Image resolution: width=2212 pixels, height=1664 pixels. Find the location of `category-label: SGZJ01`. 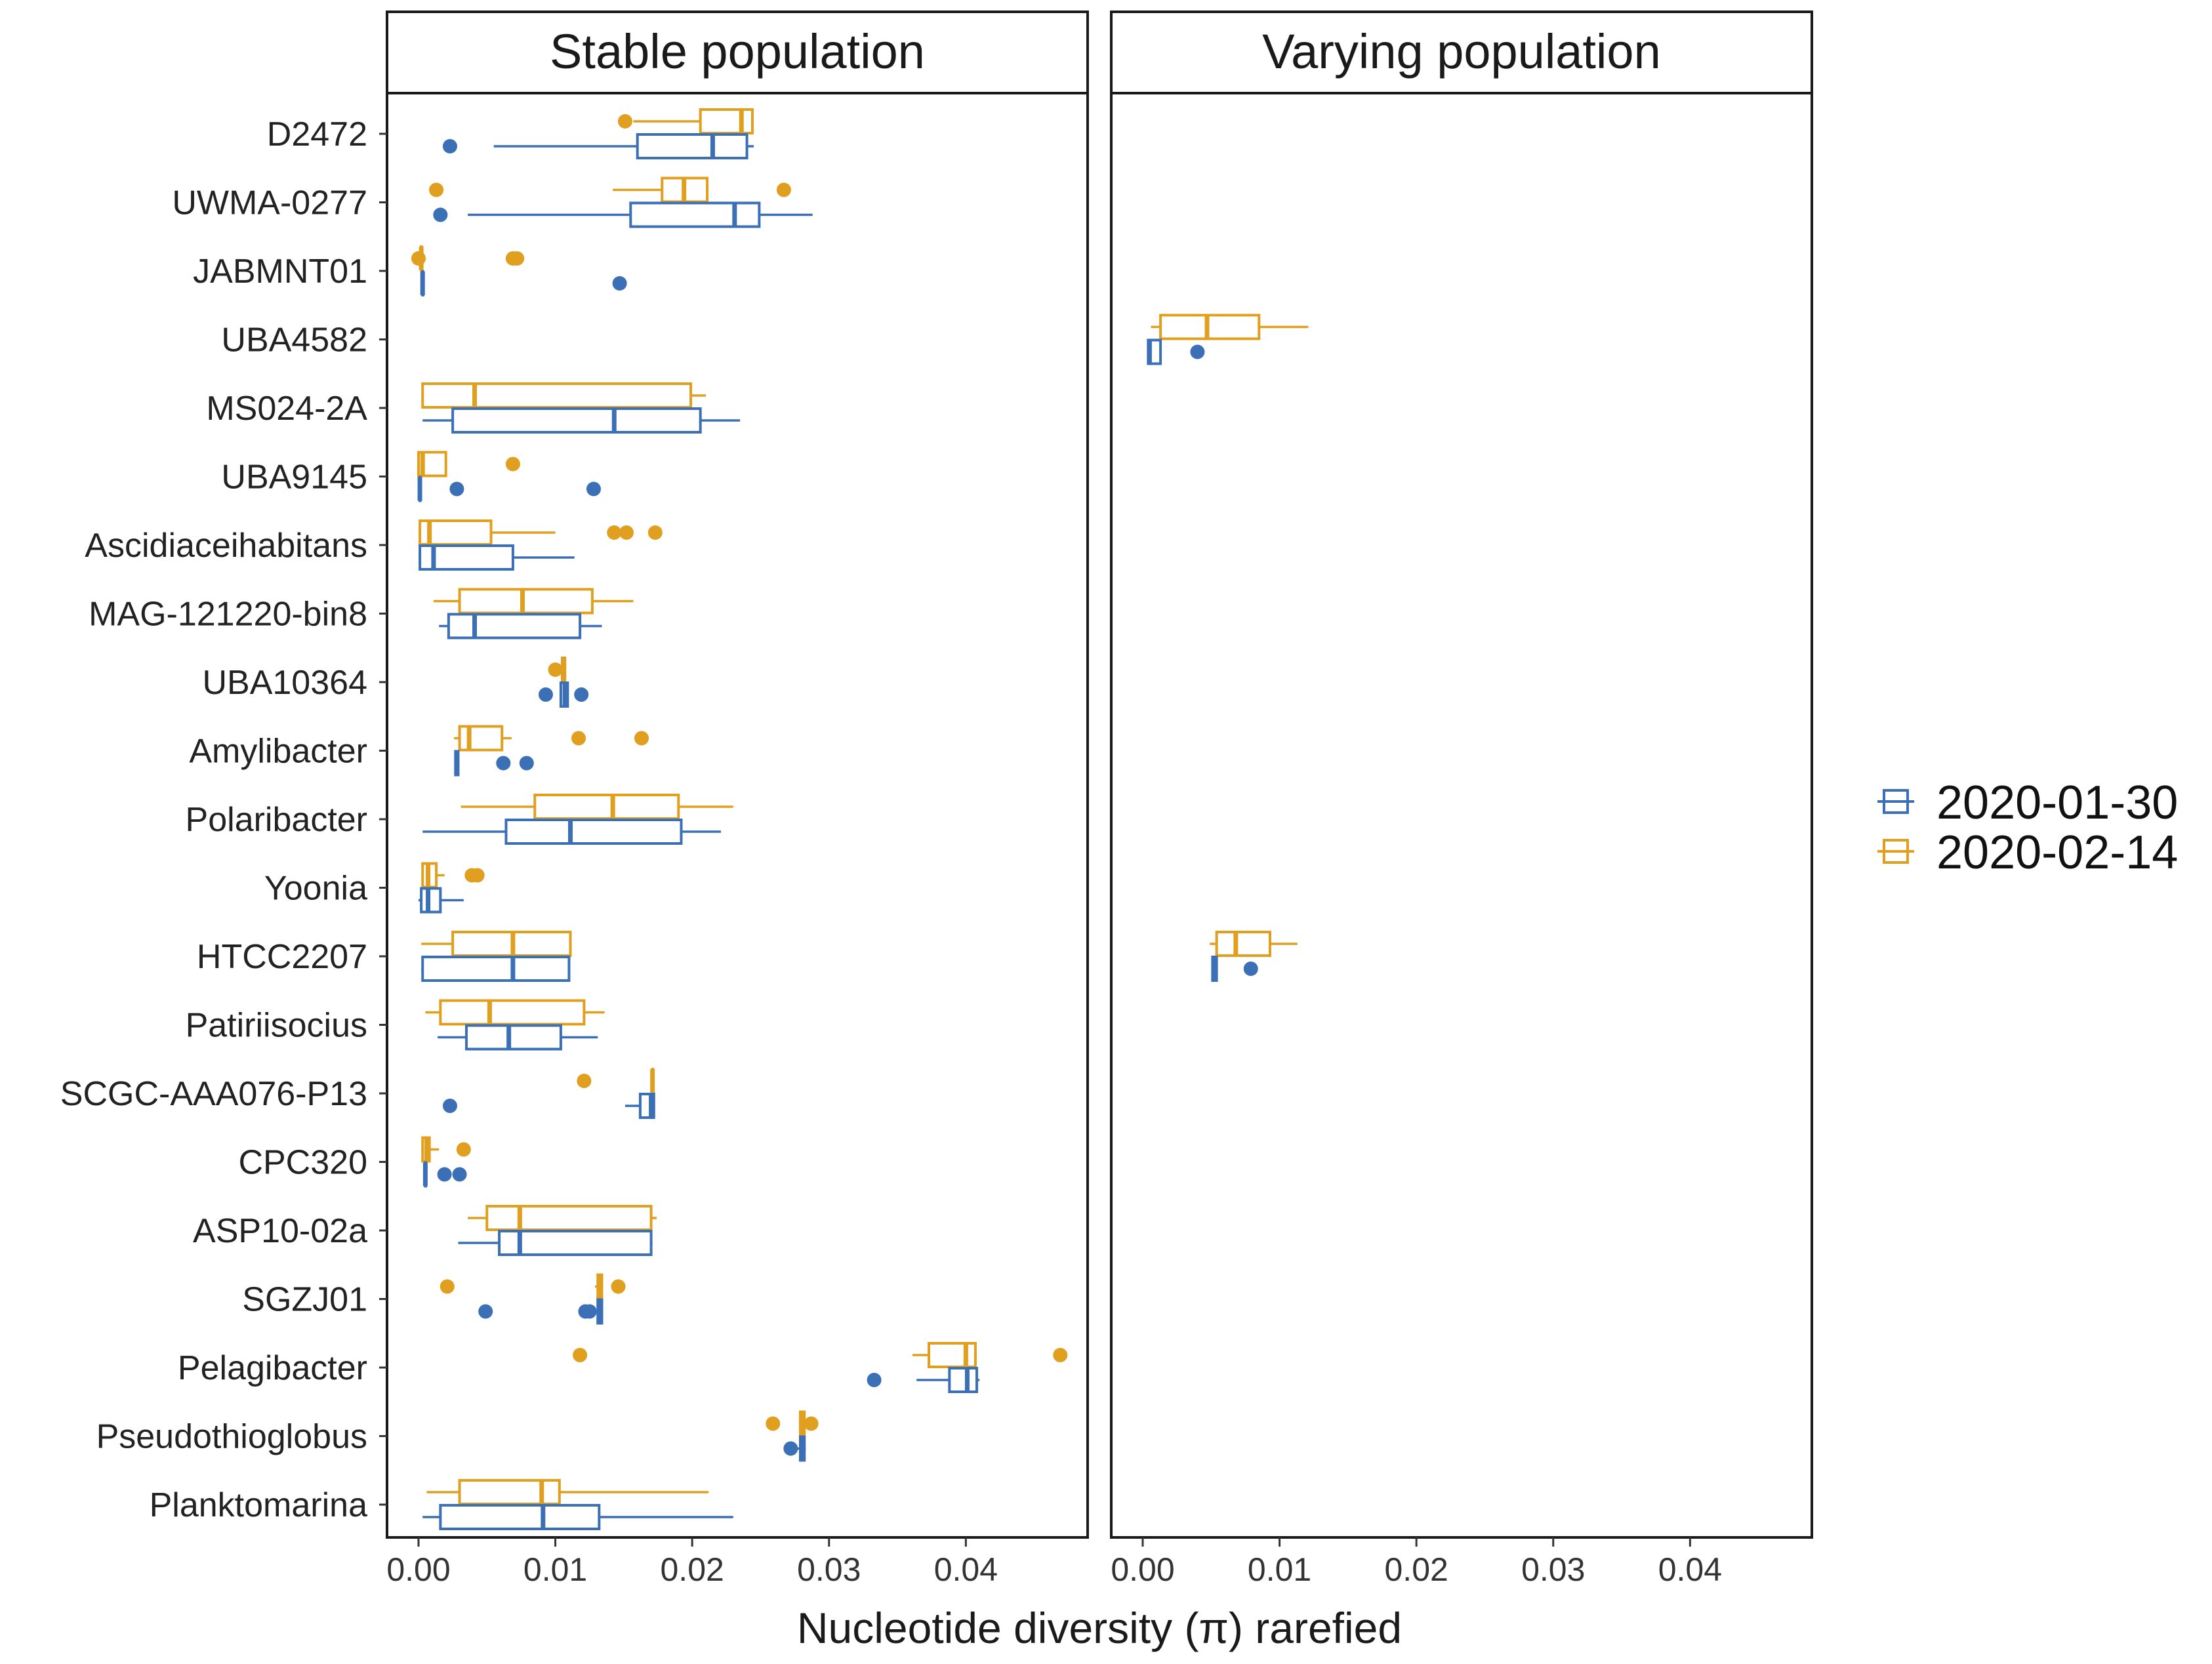

category-label: SGZJ01 is located at coordinates (304, 1300).